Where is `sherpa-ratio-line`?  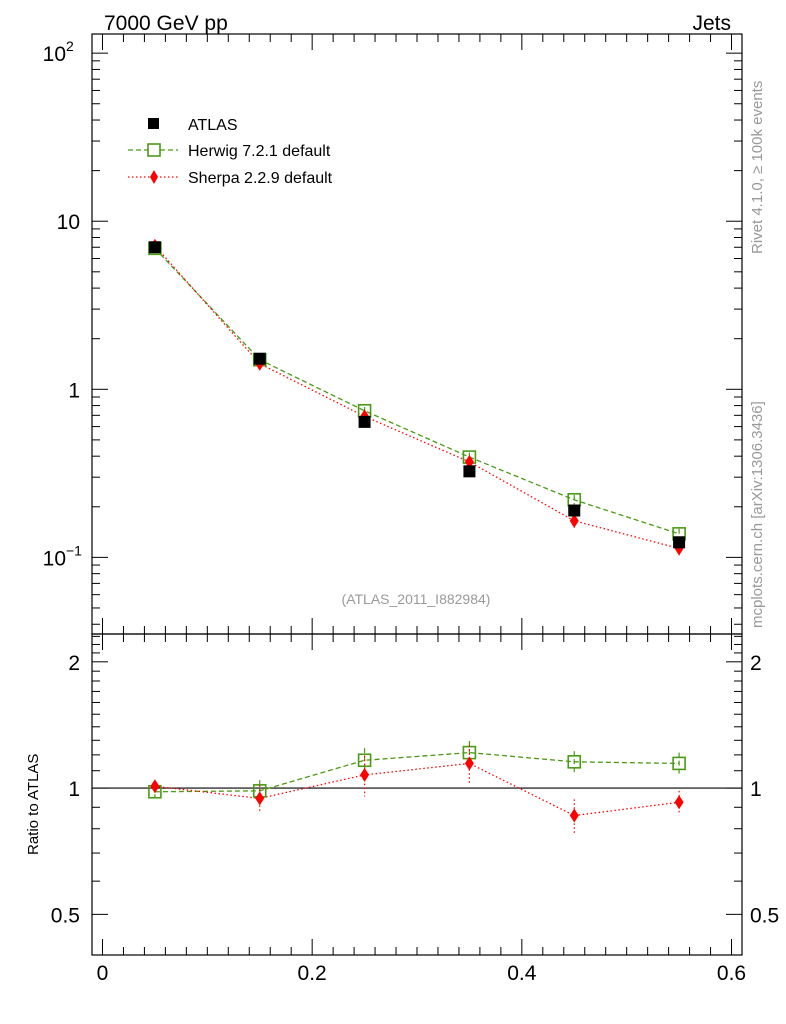
sherpa-ratio-line is located at coordinates (417, 789).